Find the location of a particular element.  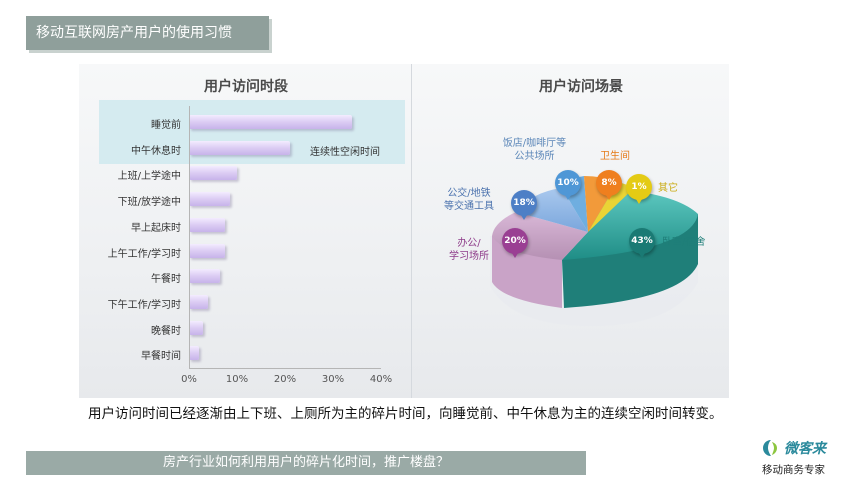

bar-category-label: 中午休息时 is located at coordinates (156, 151).